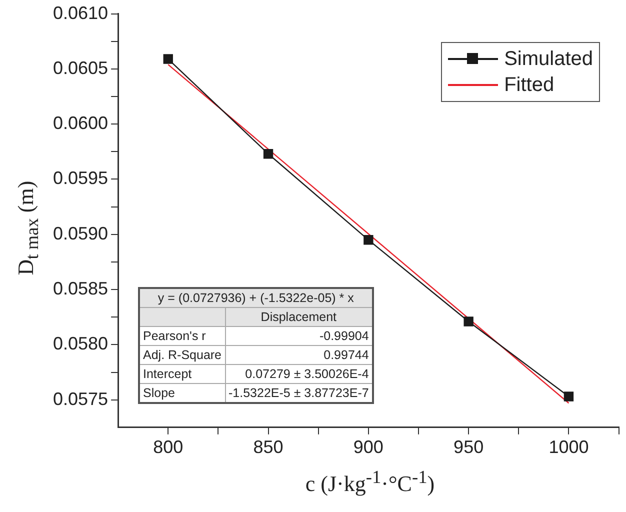 The height and width of the screenshot is (512, 626). What do you see at coordinates (529, 85) in the screenshot?
I see `legend-label: Fitted` at bounding box center [529, 85].